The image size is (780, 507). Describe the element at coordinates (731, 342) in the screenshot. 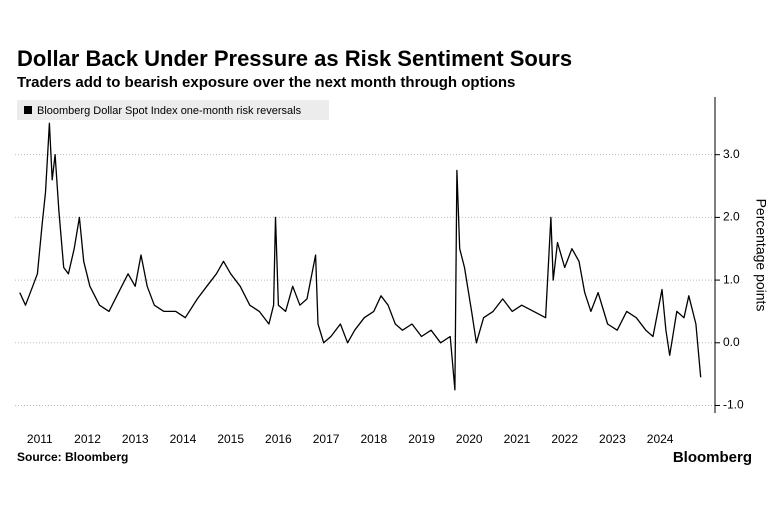

I see `y-tick-label: 0.0` at that location.